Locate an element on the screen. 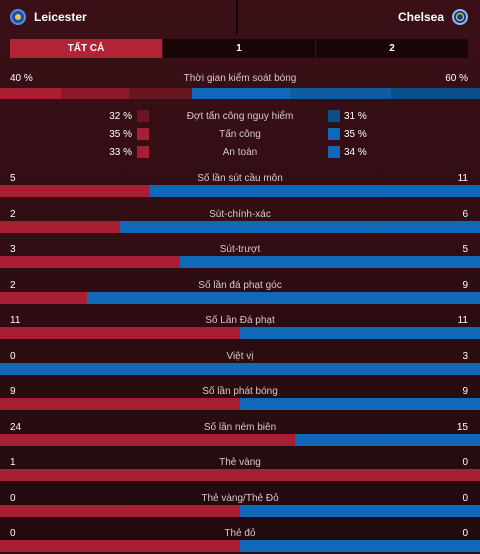  breakdown-label: Tấn công is located at coordinates (240, 134).